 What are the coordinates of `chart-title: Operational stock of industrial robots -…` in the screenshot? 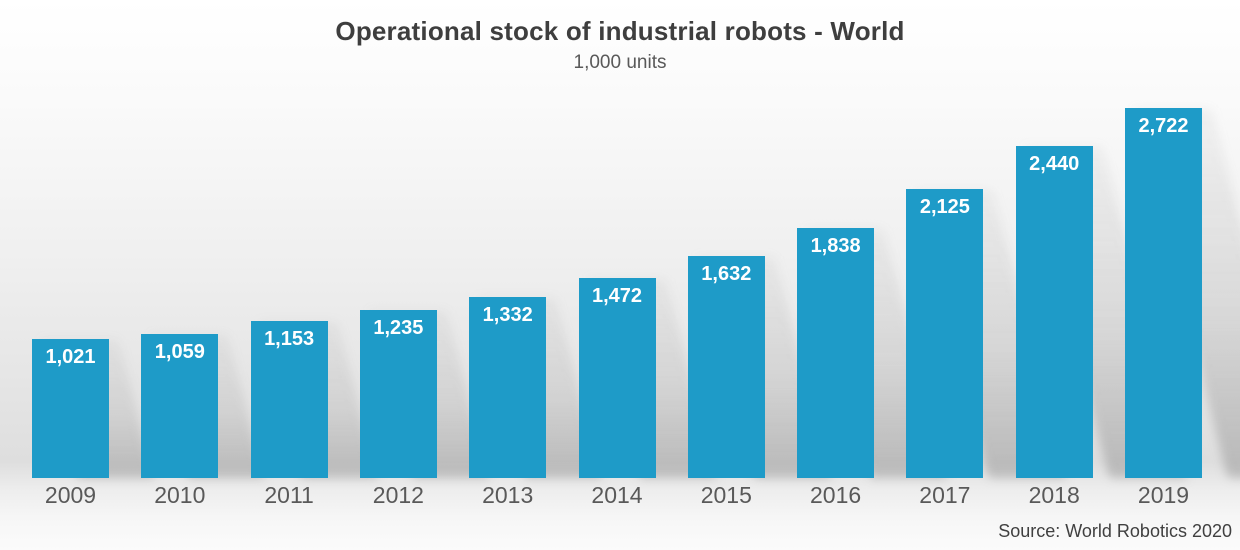 It's located at (620, 31).